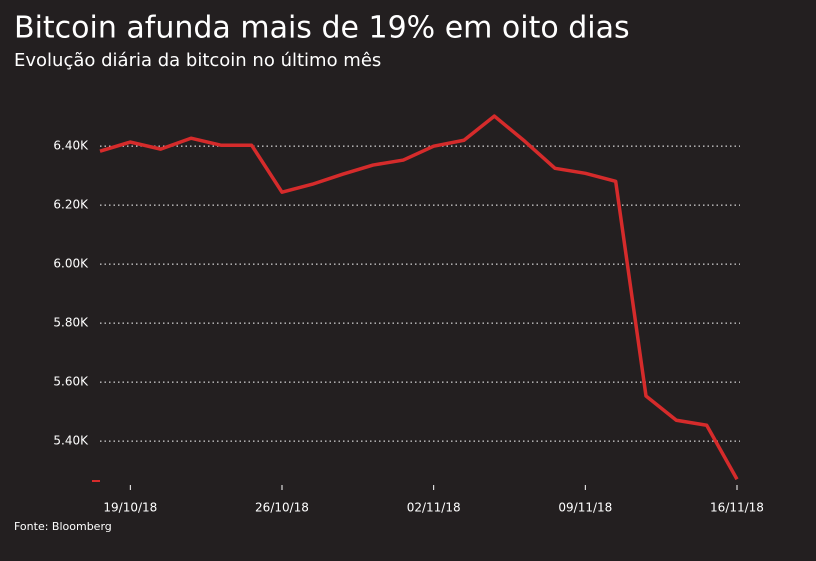 This screenshot has width=816, height=561. Describe the element at coordinates (434, 508) in the screenshot. I see `x-tick-label: 02/11/18` at that location.